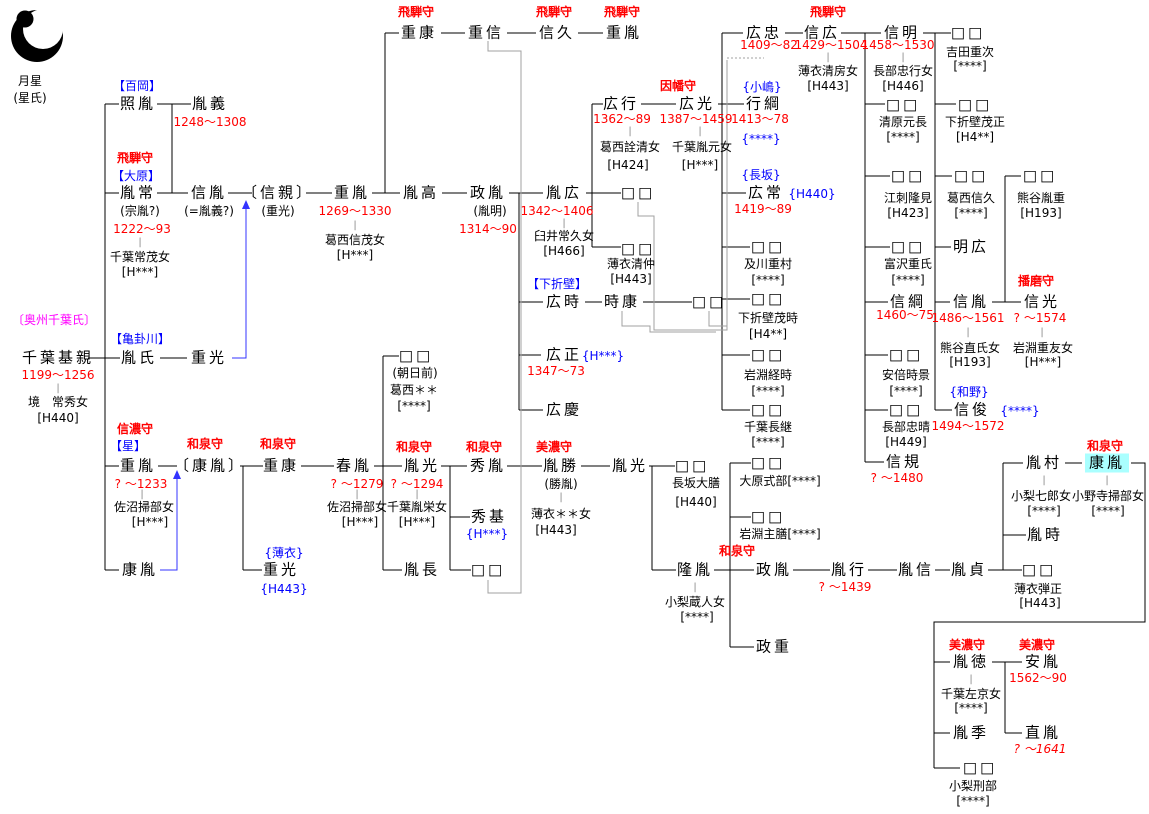  I want to click on person-detail: [H466], so click(564, 251).